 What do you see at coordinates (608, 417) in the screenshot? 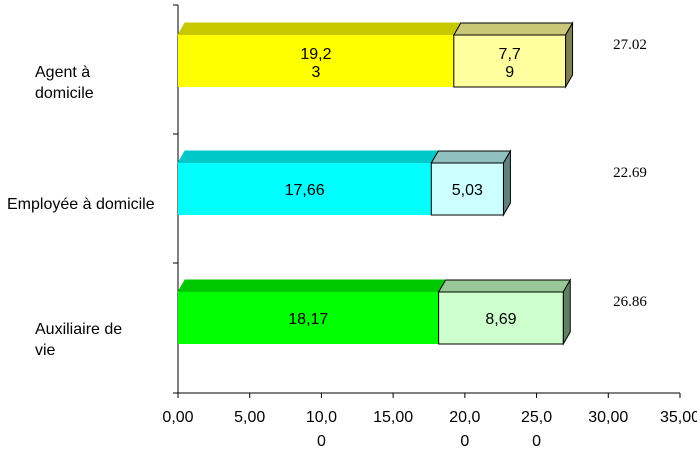
I see `x-tick-label: 30,00` at bounding box center [608, 417].